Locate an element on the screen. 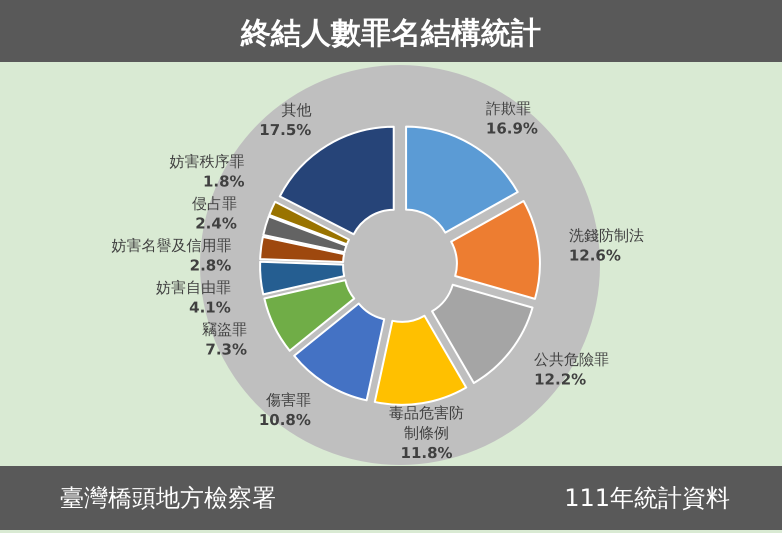  text: 臺灣橋頭地方檢察署 is located at coordinates (168, 498).